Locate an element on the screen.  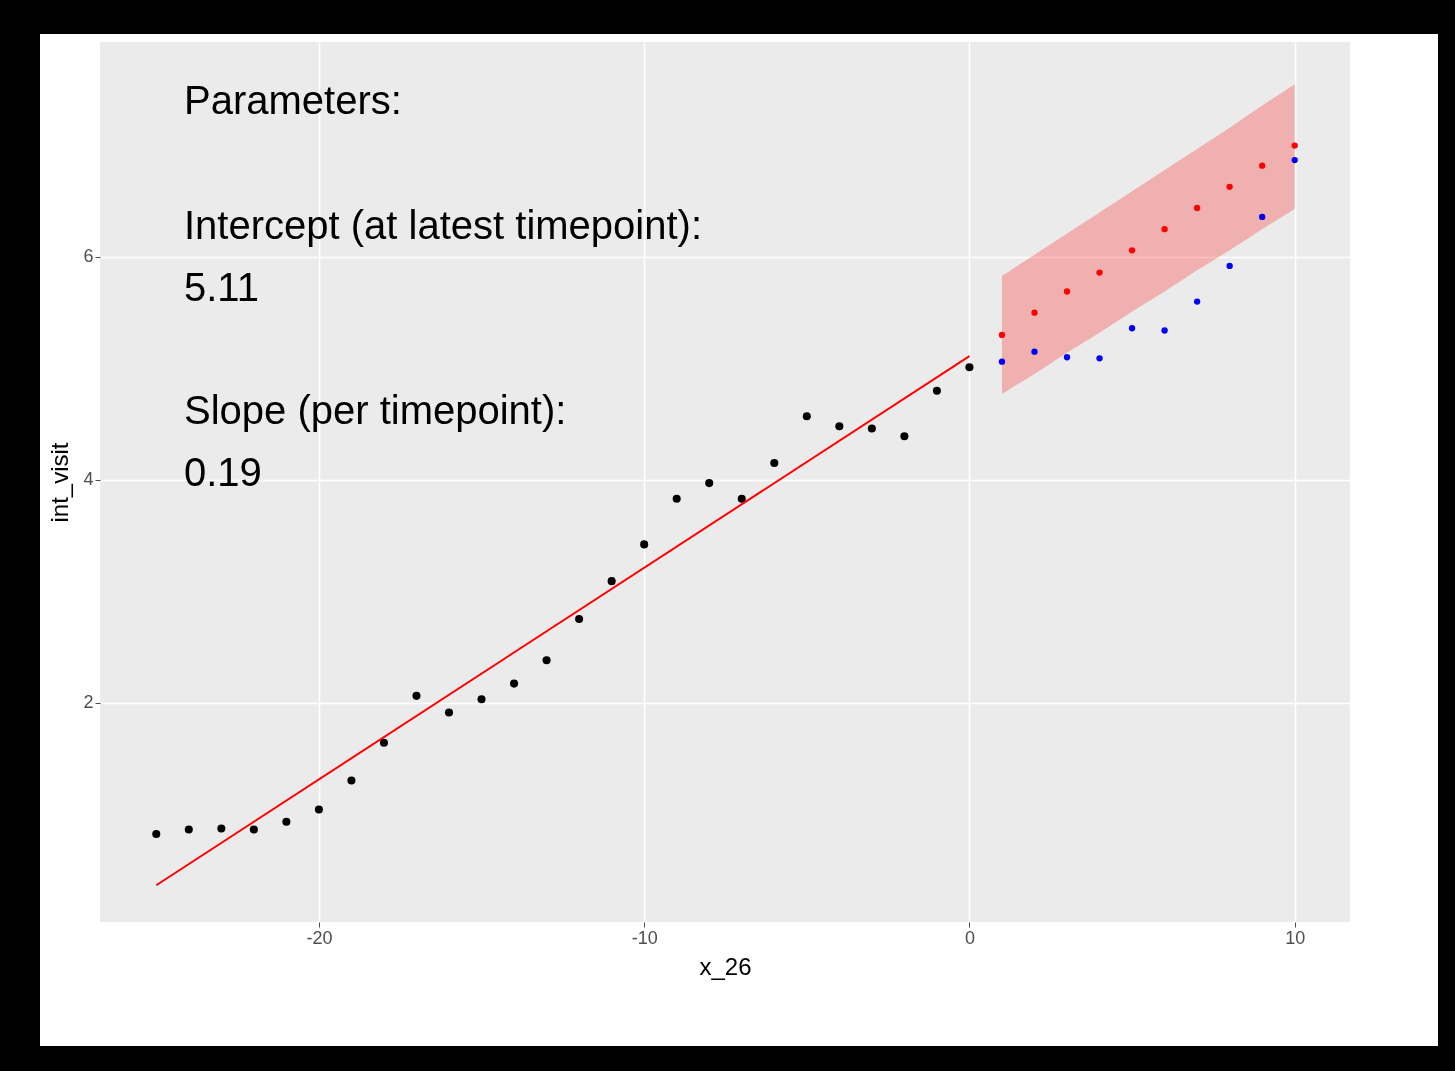
y-axis-title: int_visit is located at coordinates (60, 482).